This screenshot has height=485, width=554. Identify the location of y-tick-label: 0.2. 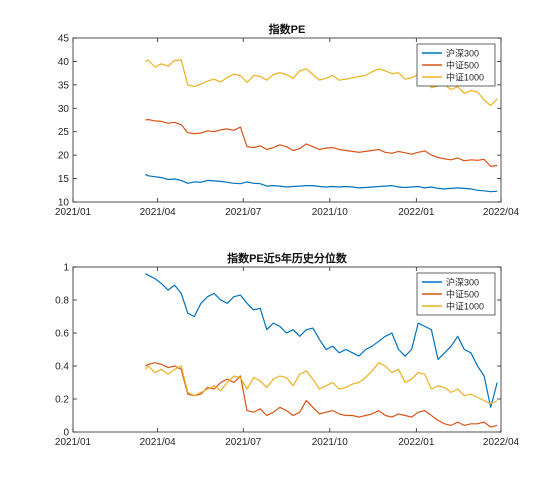
(62, 400).